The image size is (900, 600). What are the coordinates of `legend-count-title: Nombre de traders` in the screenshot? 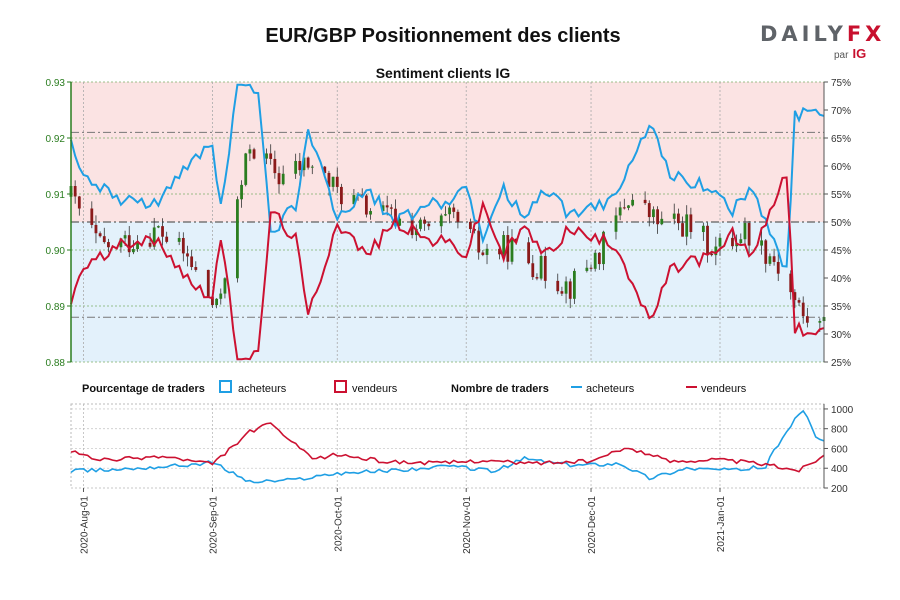 It's located at (500, 389).